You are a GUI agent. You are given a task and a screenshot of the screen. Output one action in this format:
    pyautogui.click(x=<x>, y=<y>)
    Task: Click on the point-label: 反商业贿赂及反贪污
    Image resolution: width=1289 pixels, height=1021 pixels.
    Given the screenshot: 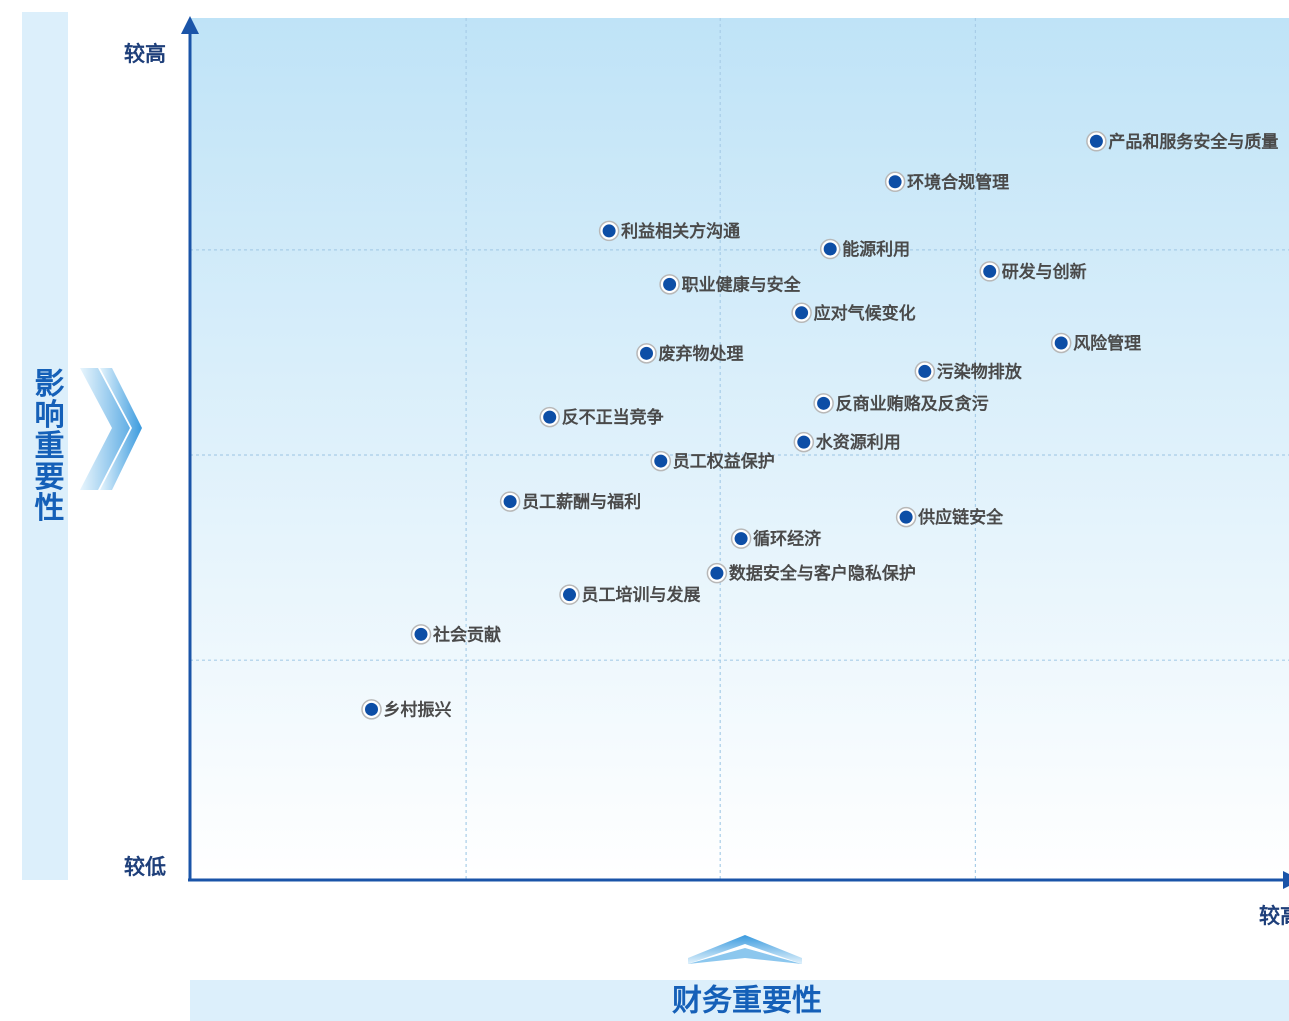 What is the action you would take?
    pyautogui.click(x=912, y=403)
    